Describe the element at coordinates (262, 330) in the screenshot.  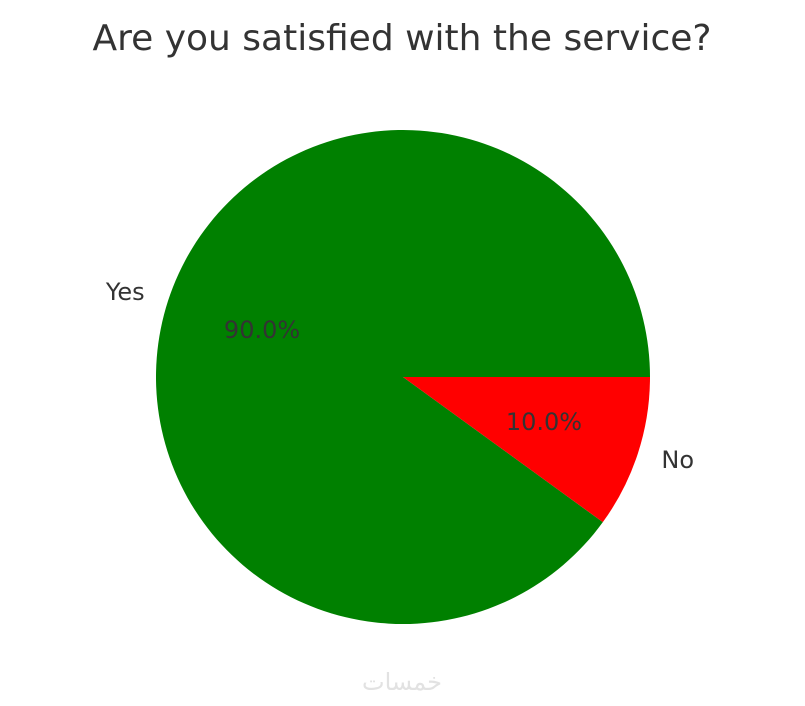
I see `value-label: 90.0%` at that location.